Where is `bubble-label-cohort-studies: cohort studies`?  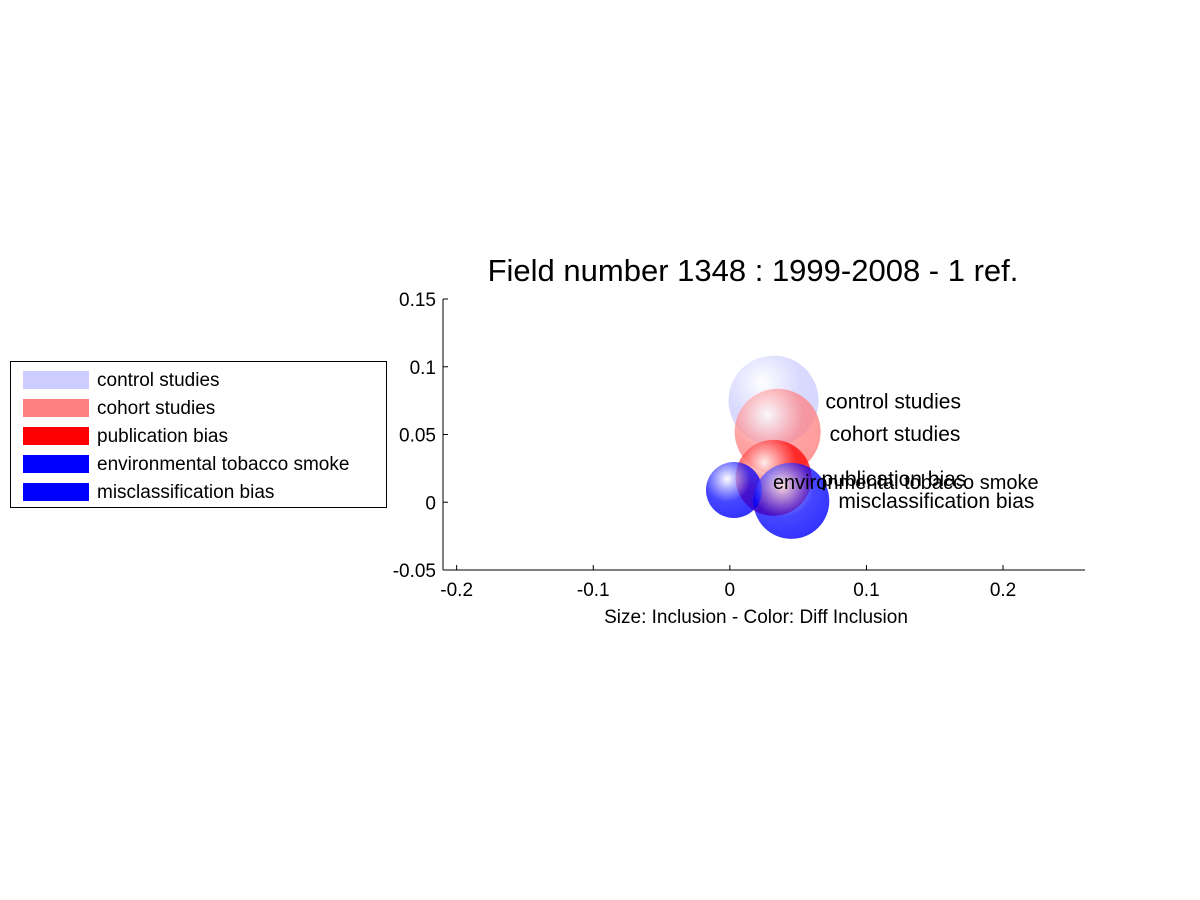 bubble-label-cohort-studies: cohort studies is located at coordinates (895, 434).